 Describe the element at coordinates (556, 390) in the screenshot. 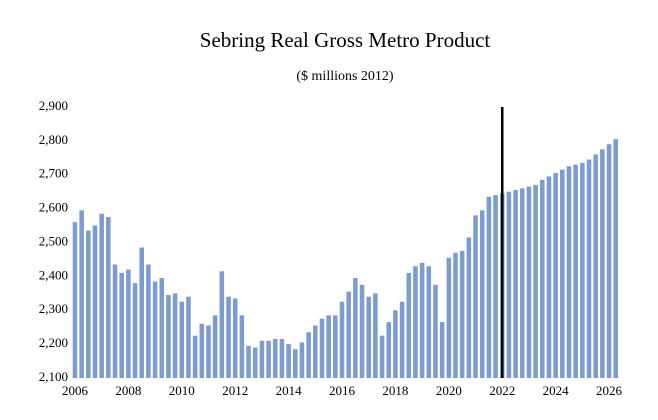

I see `x-tick-label: 2024` at that location.